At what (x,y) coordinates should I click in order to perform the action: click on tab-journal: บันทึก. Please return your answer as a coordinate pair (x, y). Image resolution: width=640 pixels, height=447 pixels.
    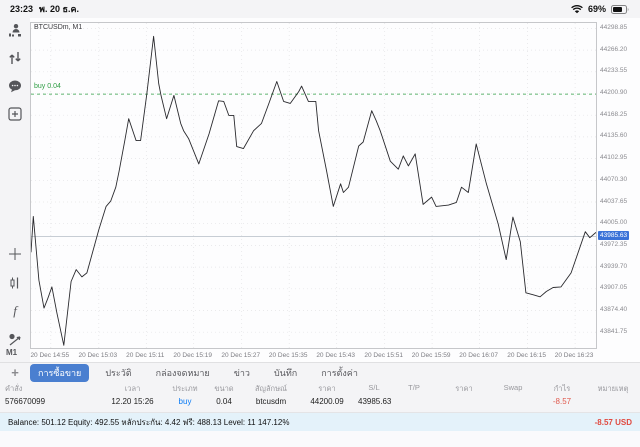
    Looking at the image, I should click on (285, 372).